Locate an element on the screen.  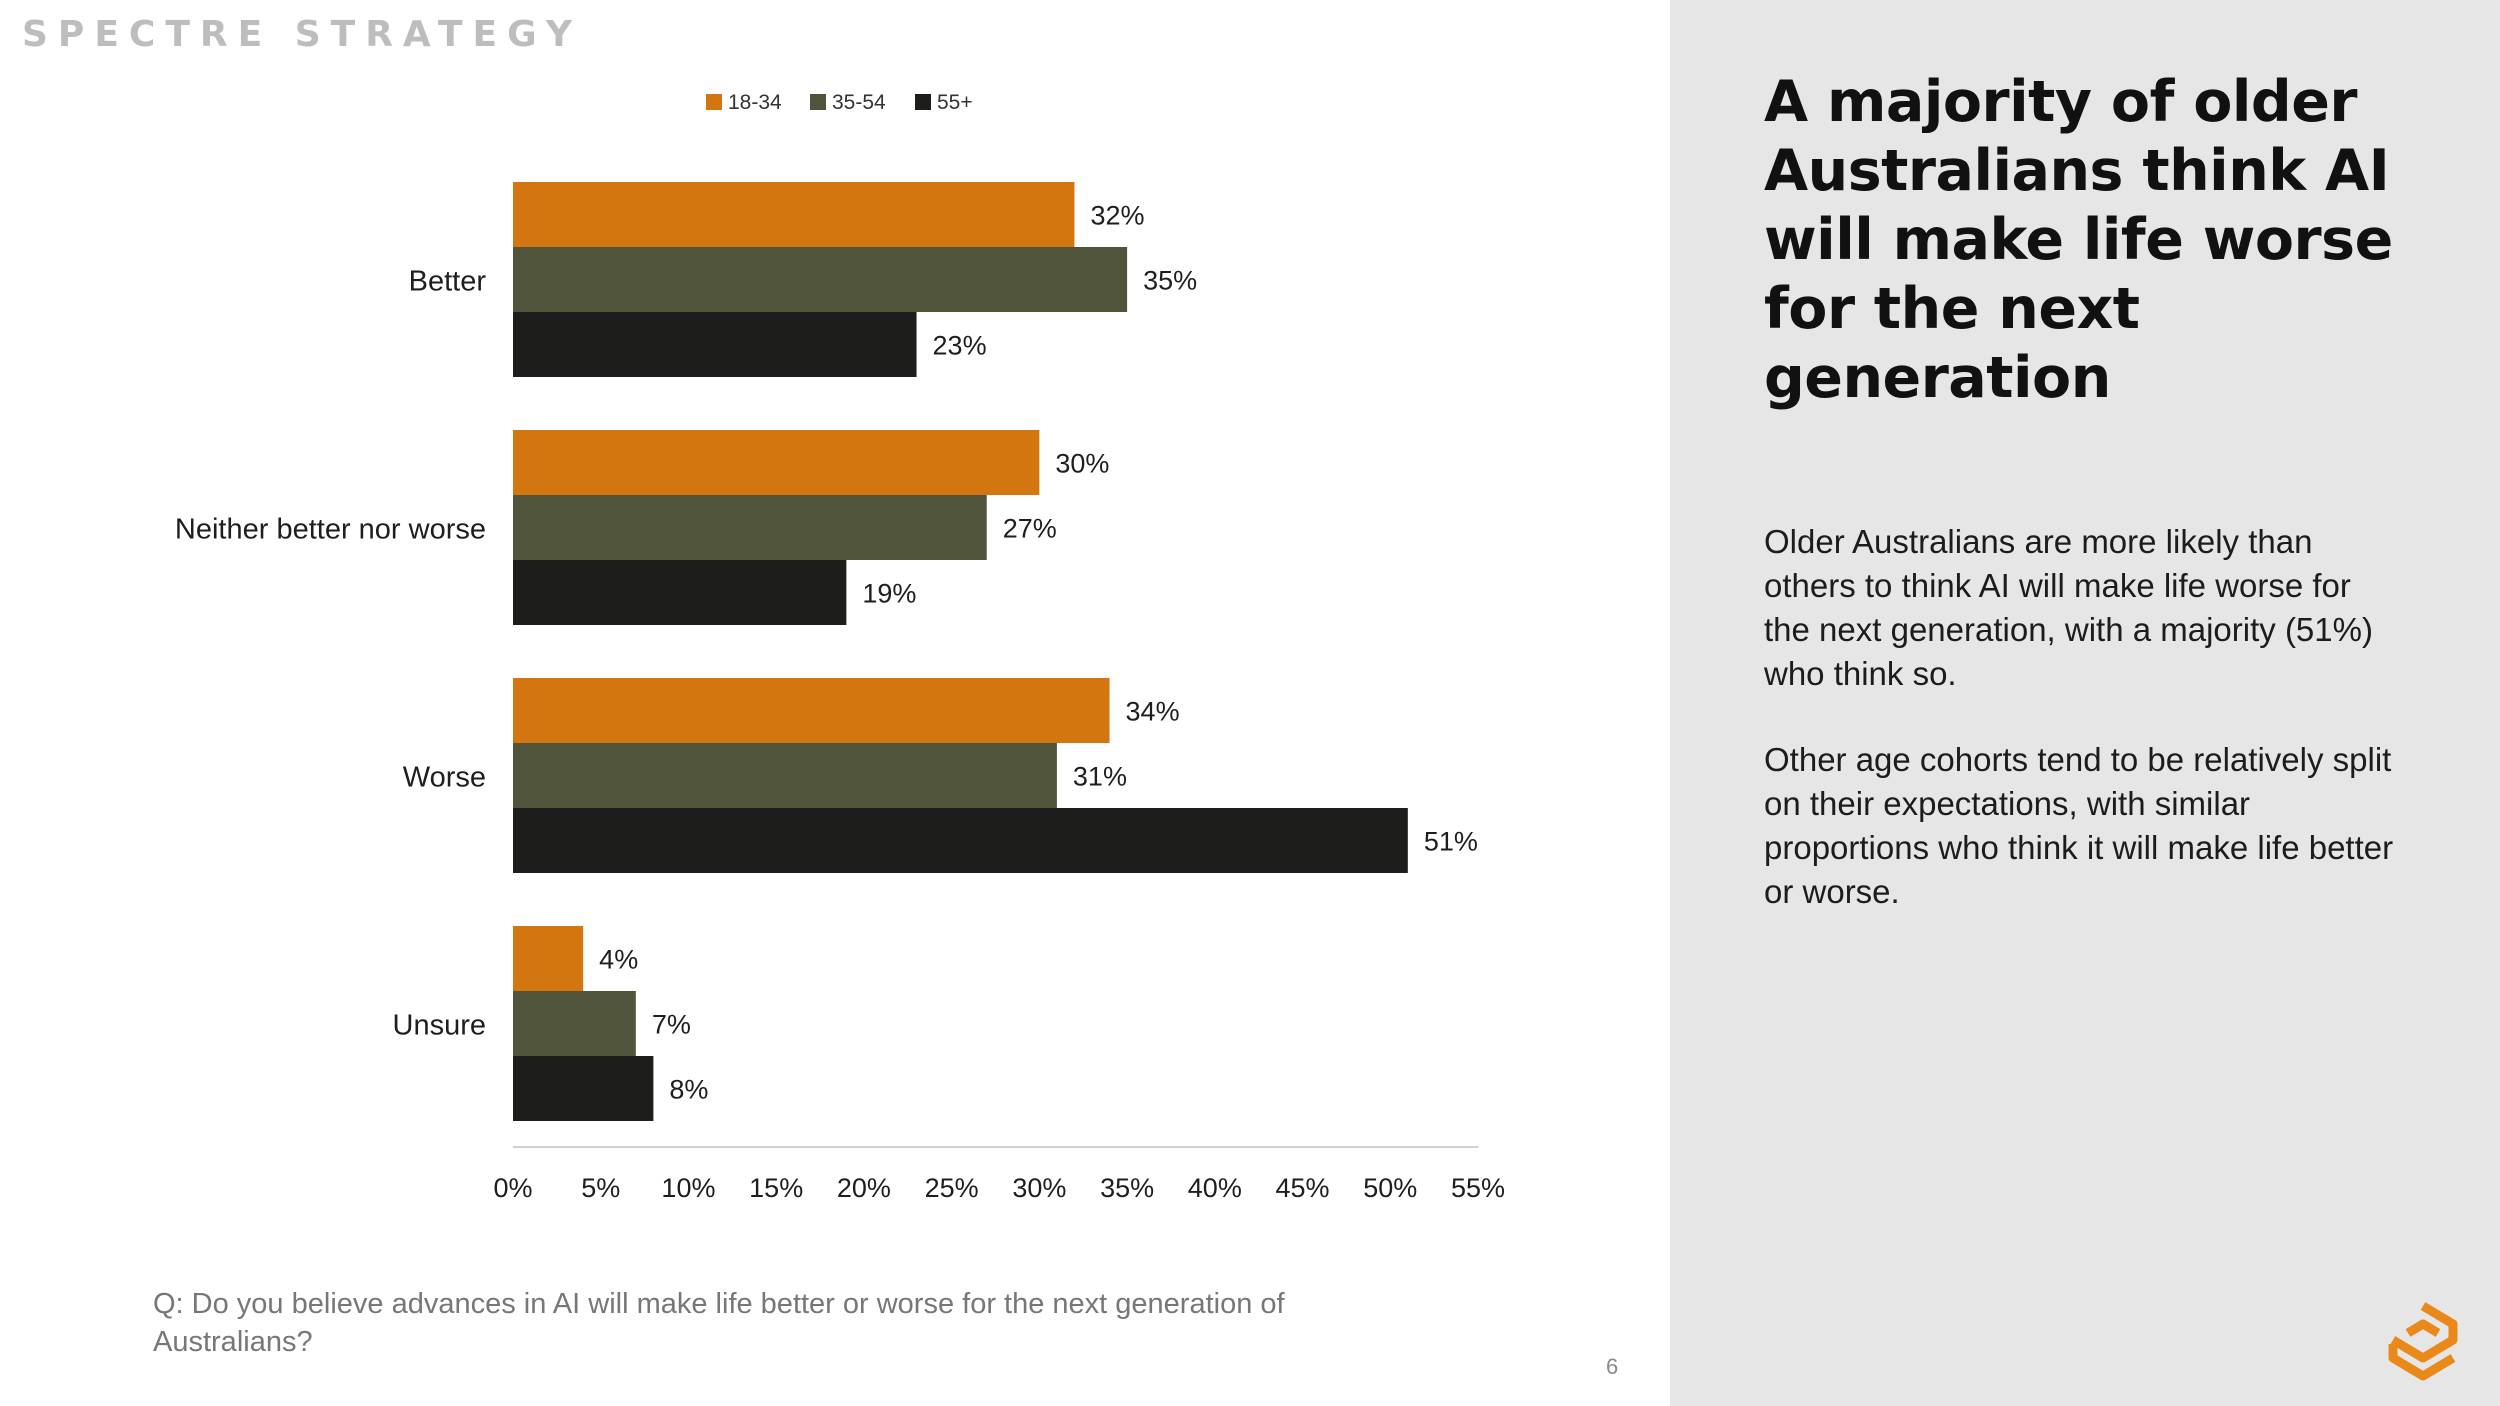
category-label: Neither better nor worse is located at coordinates (330, 530).